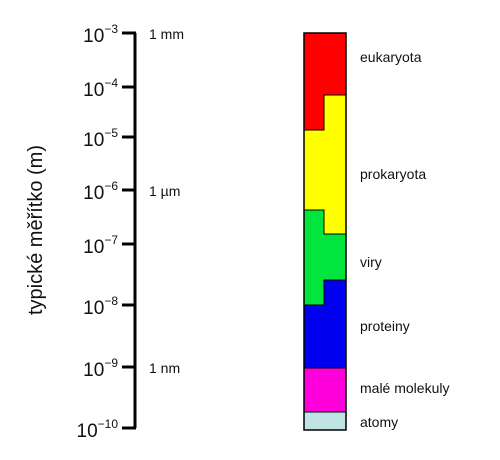 The height and width of the screenshot is (460, 500). I want to click on region-proteiny, so click(325, 324).